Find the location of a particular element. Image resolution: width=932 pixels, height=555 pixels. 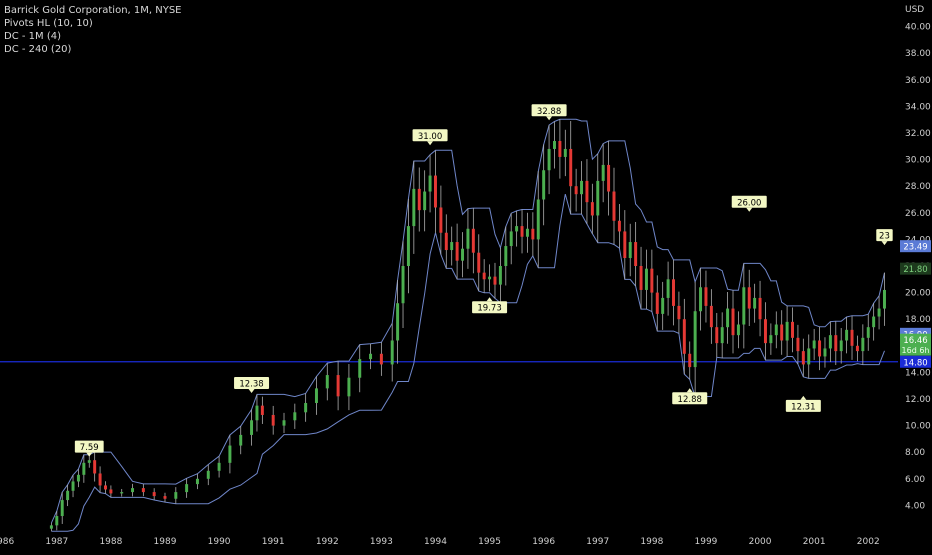

indicator-pivots: Pivots HL (10, 10) is located at coordinates (48, 23).